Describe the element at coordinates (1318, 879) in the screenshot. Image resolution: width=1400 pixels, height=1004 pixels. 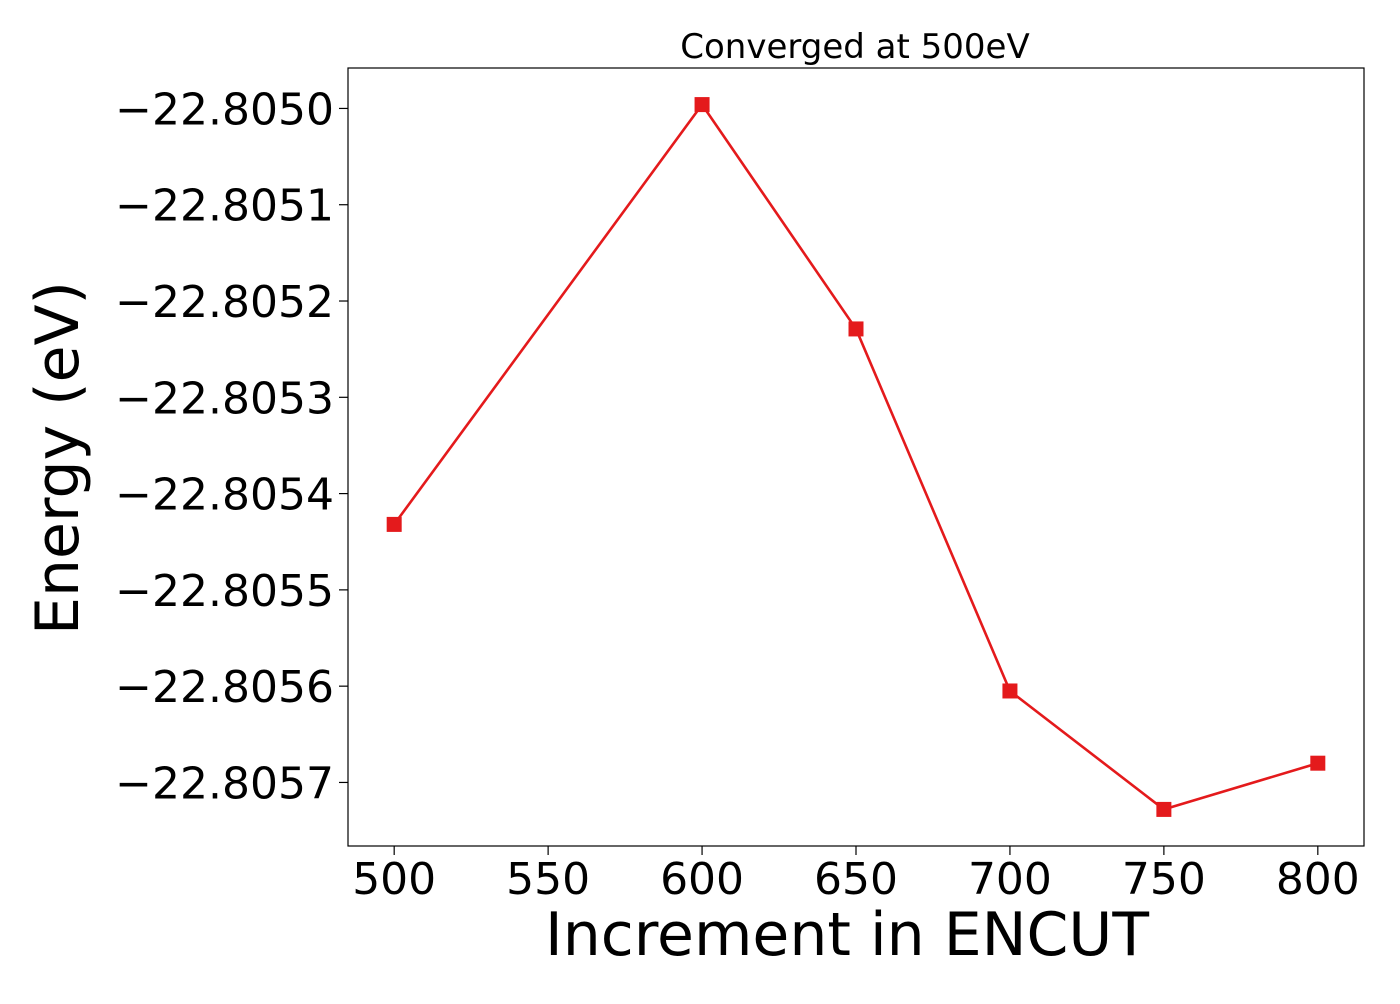
I see `x-tick-label: 800` at that location.